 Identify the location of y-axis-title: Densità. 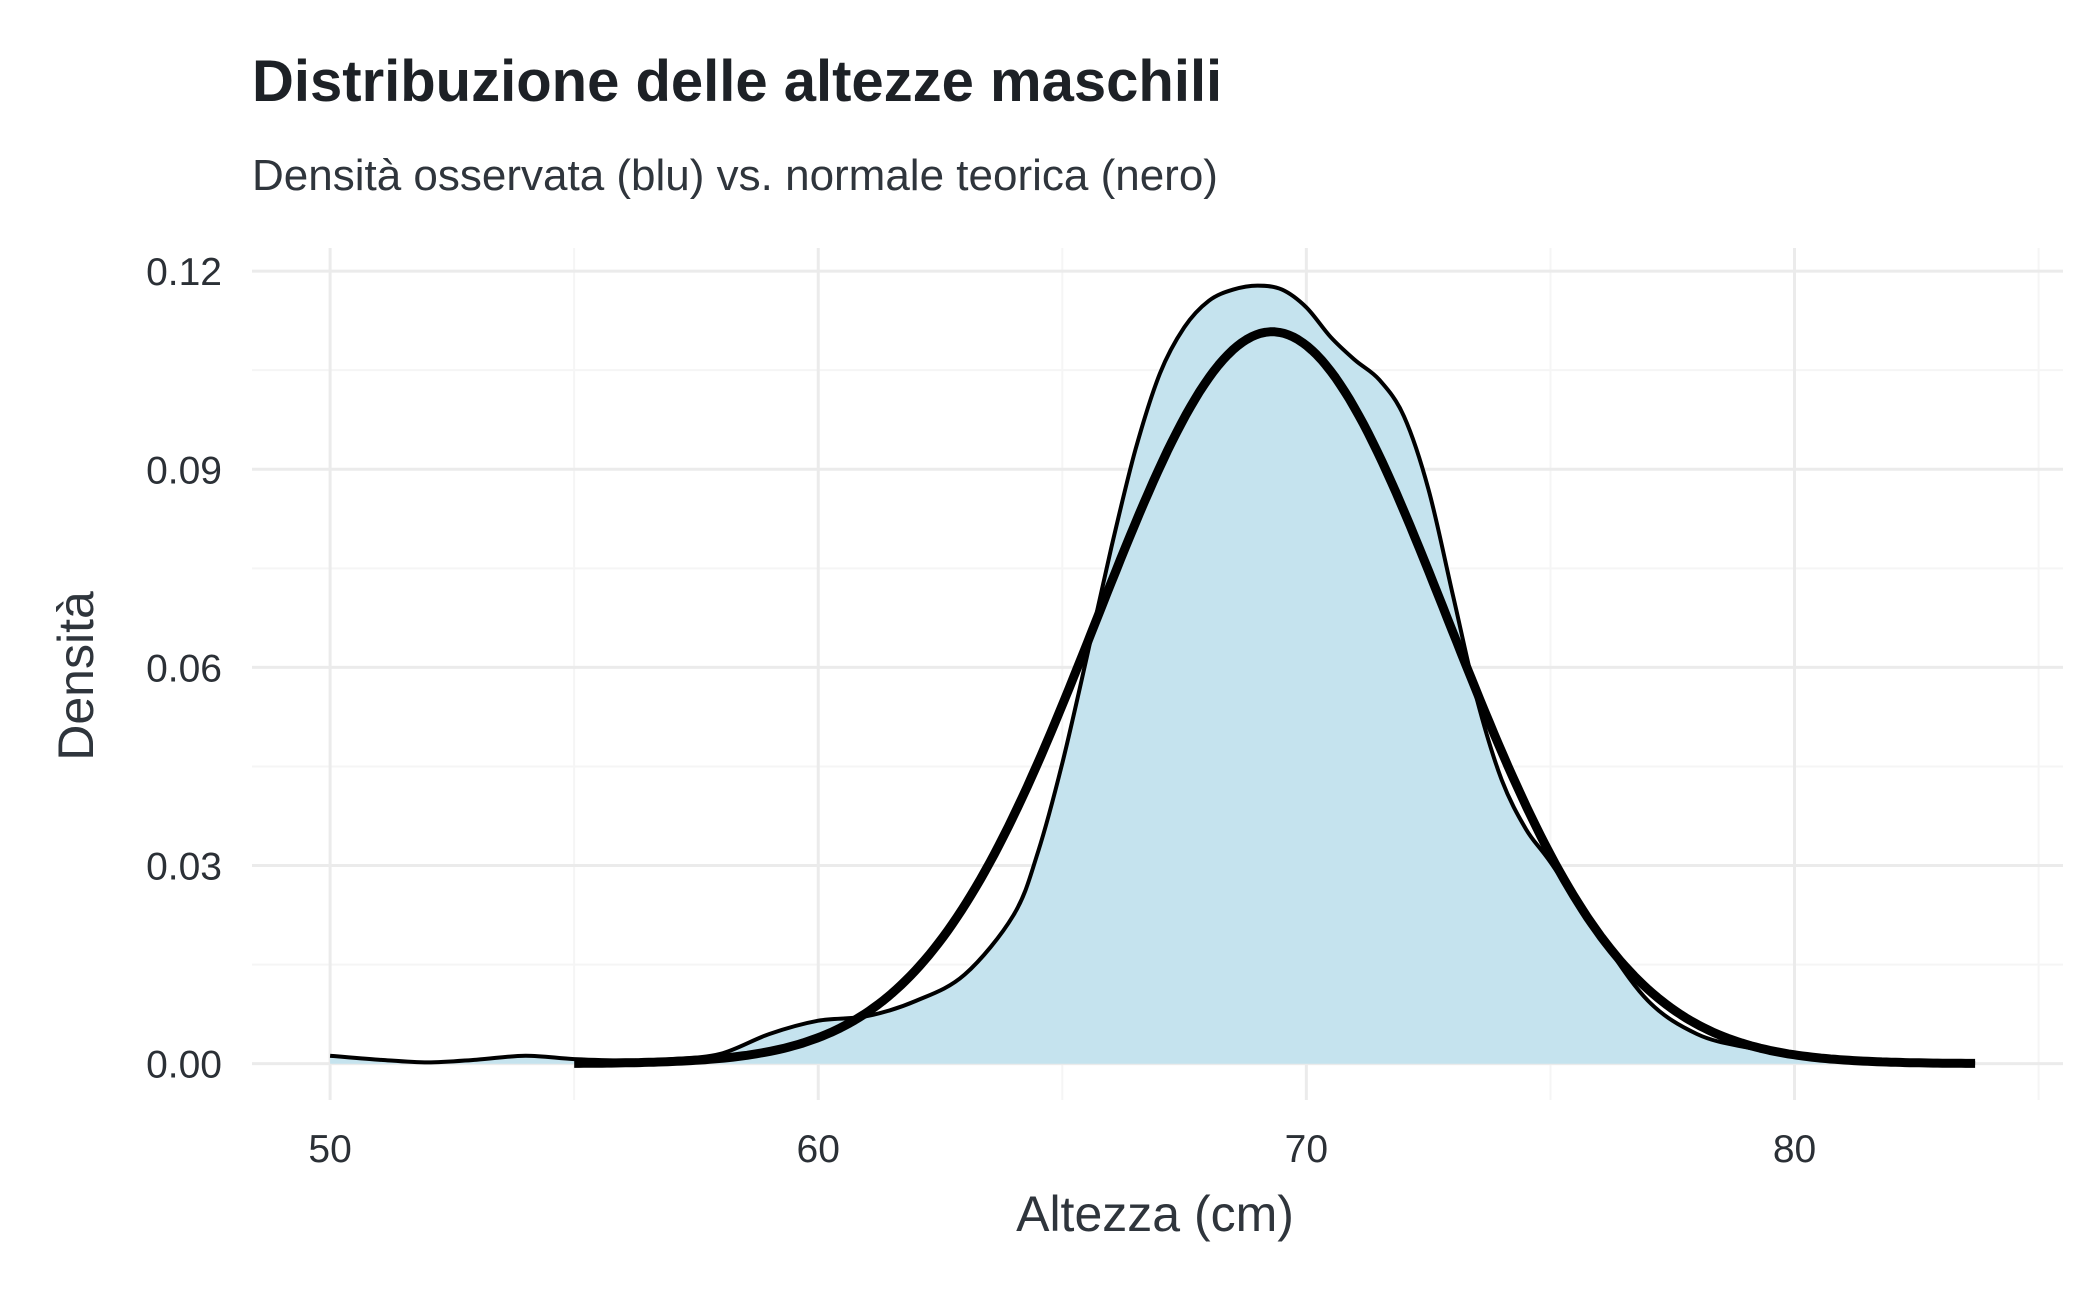
(76, 676).